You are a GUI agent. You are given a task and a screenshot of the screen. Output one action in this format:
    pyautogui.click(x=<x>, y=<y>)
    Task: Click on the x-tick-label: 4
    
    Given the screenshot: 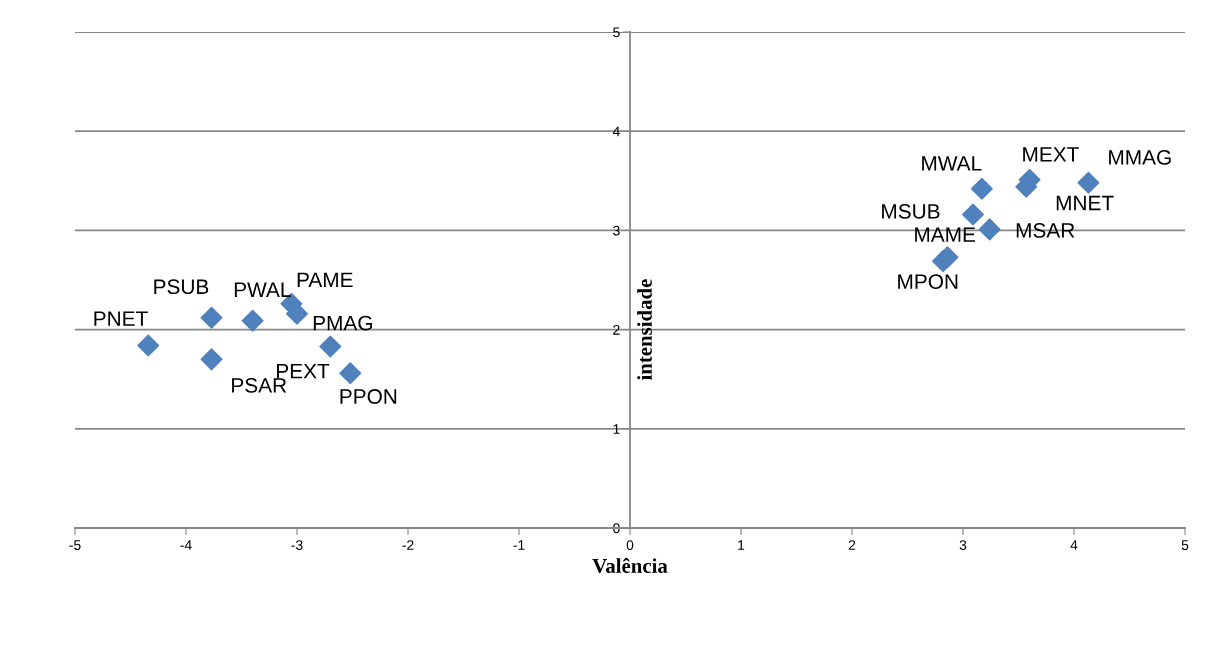 What is the action you would take?
    pyautogui.click(x=1074, y=545)
    